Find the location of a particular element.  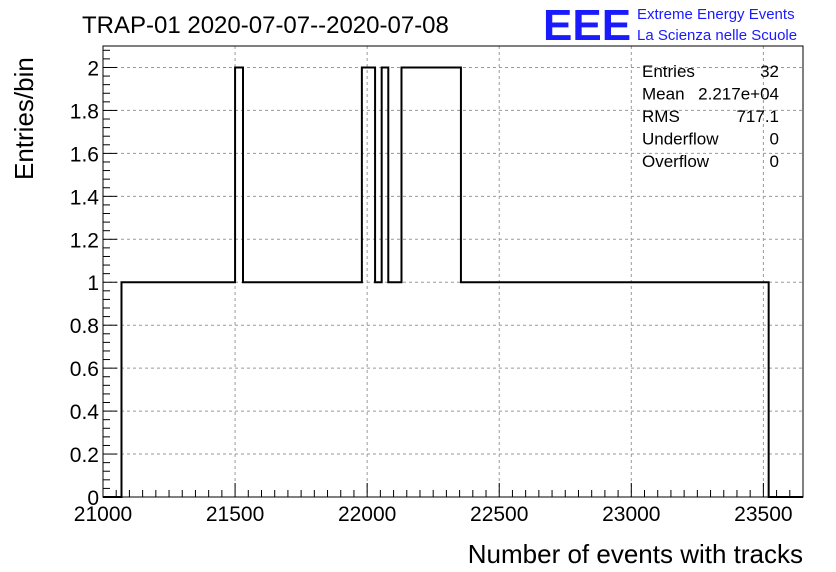

stat-label: Entries is located at coordinates (668, 71).